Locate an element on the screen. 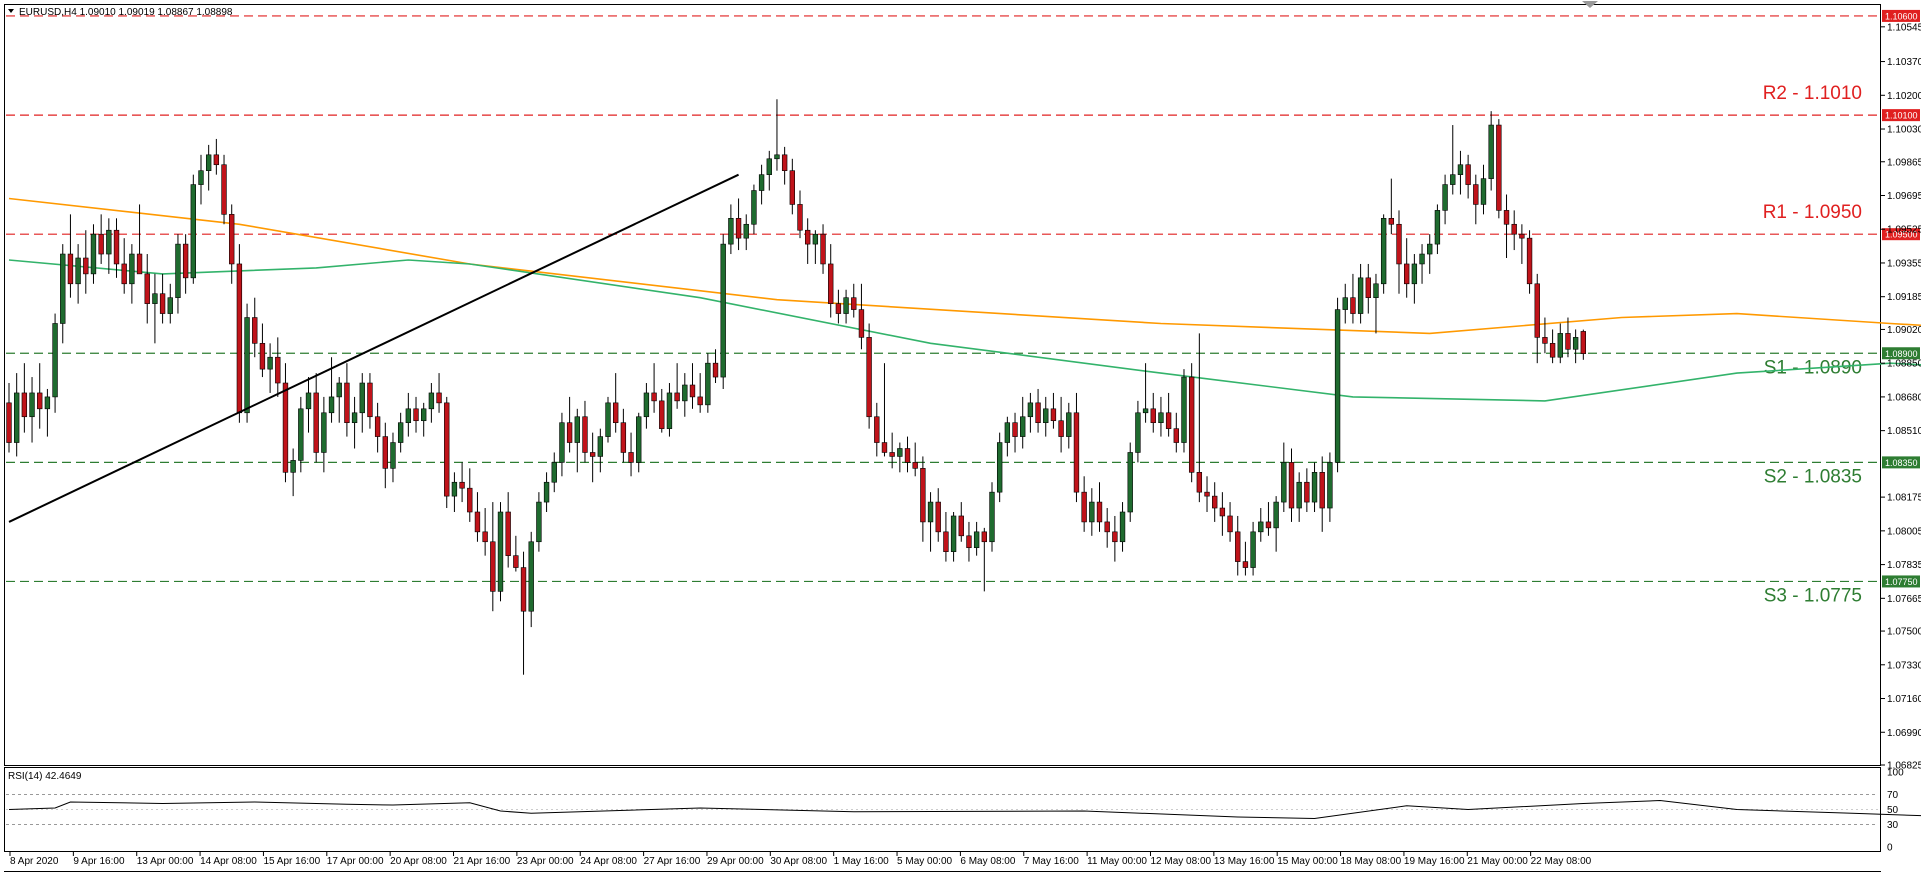  time-tick-label: 17 Apr 00:00 is located at coordinates (355, 861).